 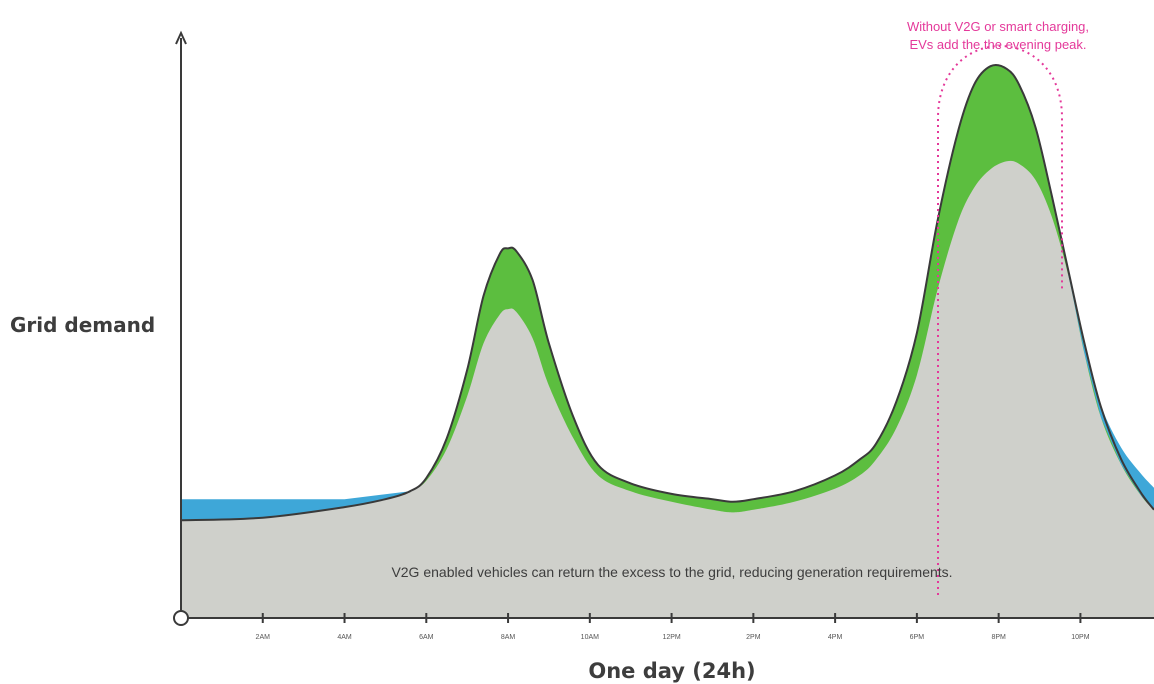 I want to click on x-axis-title: One day (24h), so click(x=671, y=671).